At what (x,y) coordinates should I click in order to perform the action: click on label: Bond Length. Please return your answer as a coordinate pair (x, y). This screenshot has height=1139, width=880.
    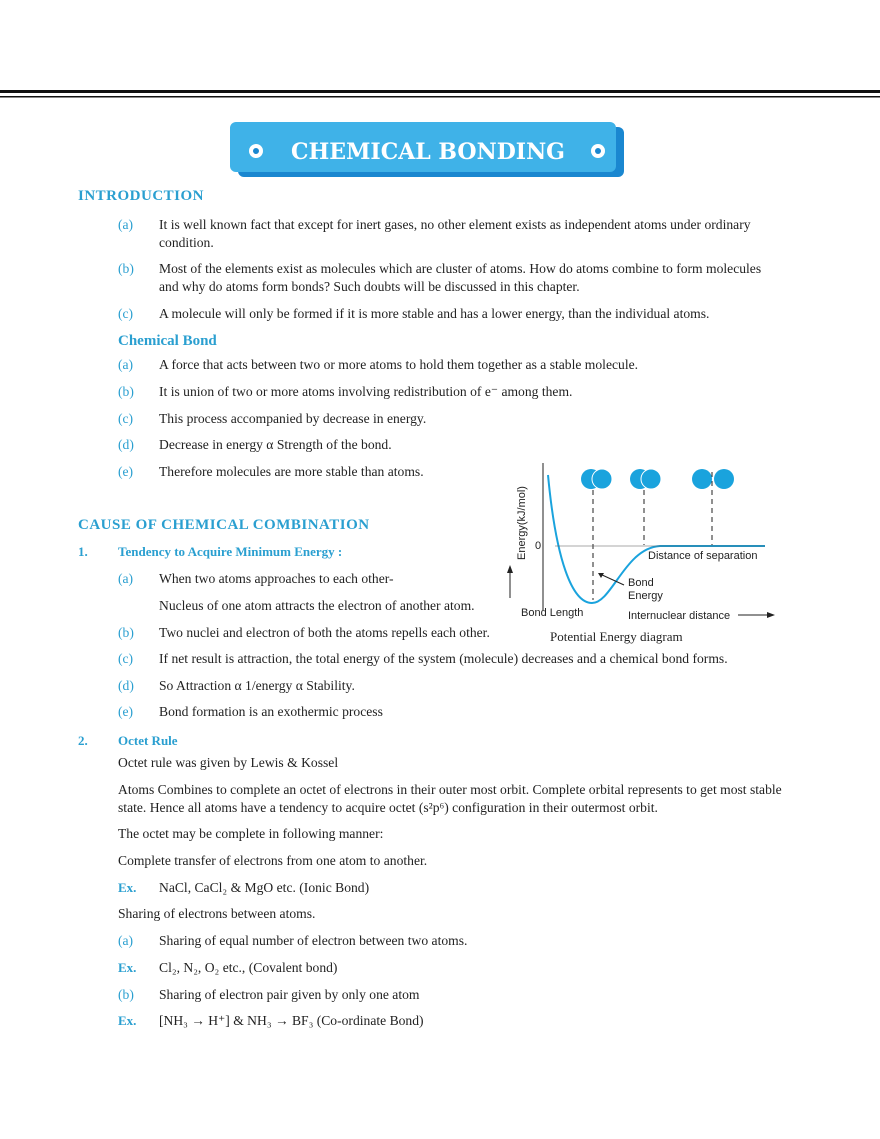
    Looking at the image, I should click on (552, 613).